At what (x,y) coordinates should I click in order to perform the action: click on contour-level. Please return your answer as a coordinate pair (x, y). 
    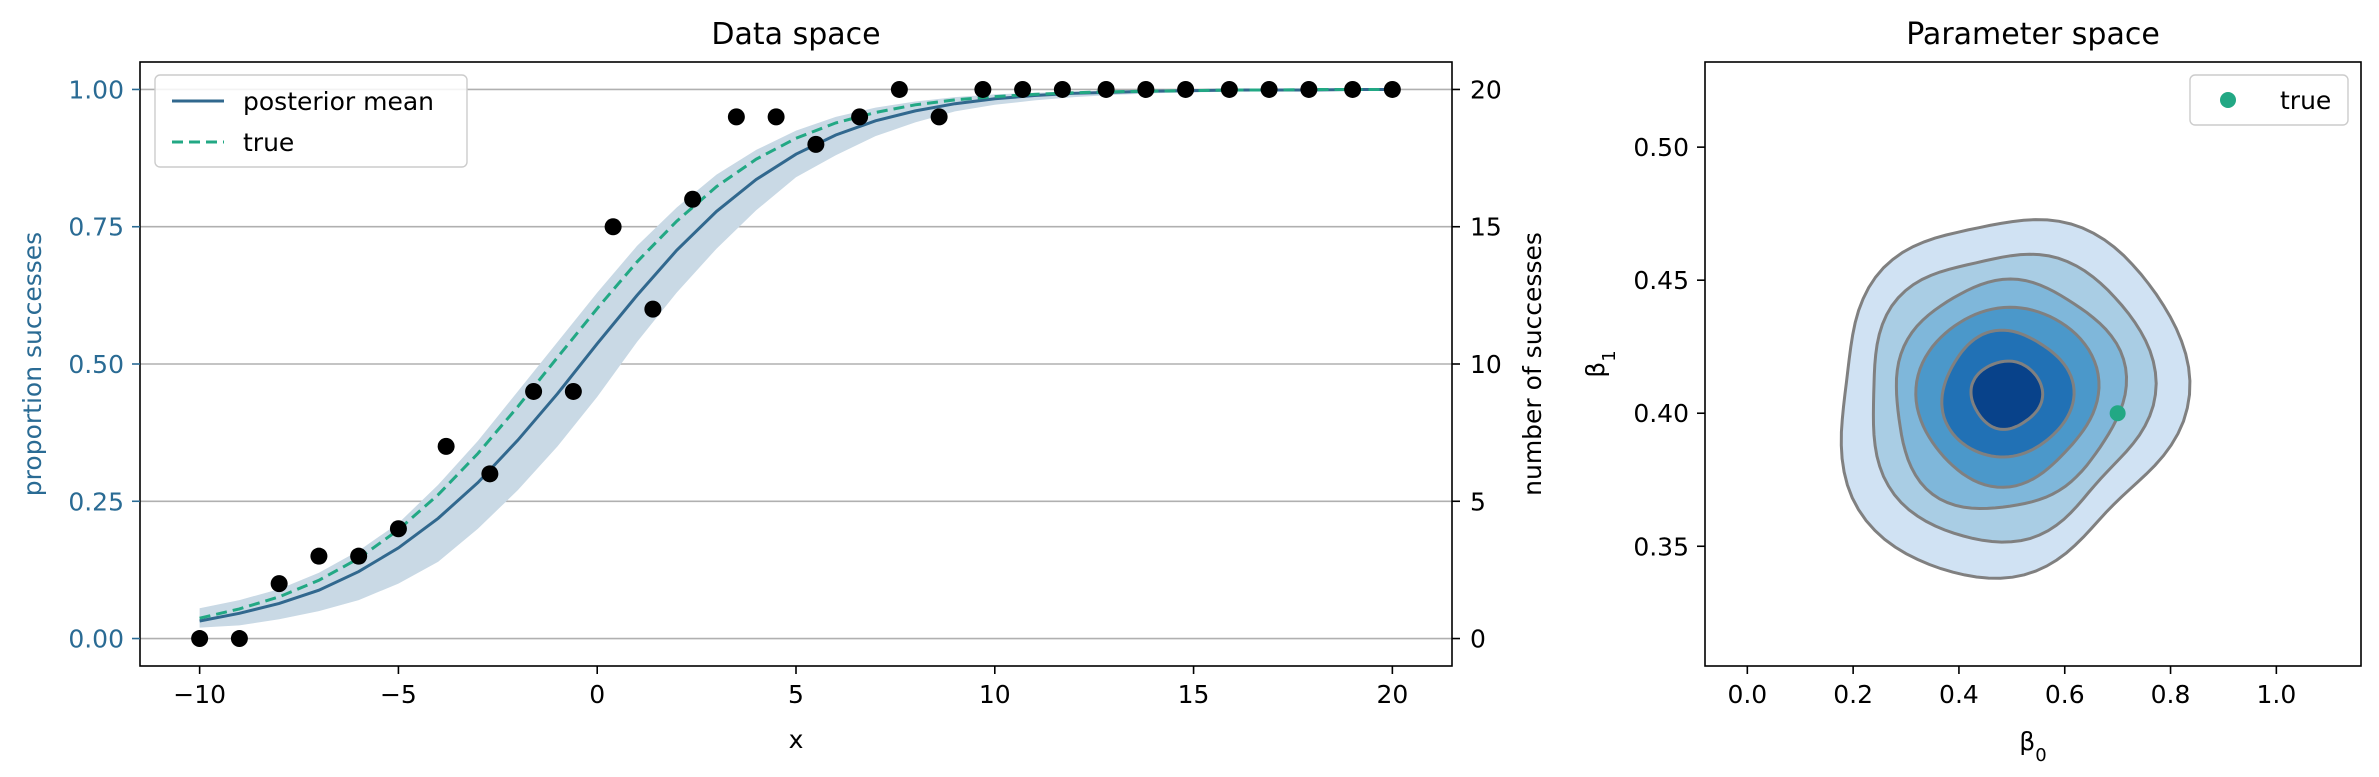
    Looking at the image, I should click on (2007, 395).